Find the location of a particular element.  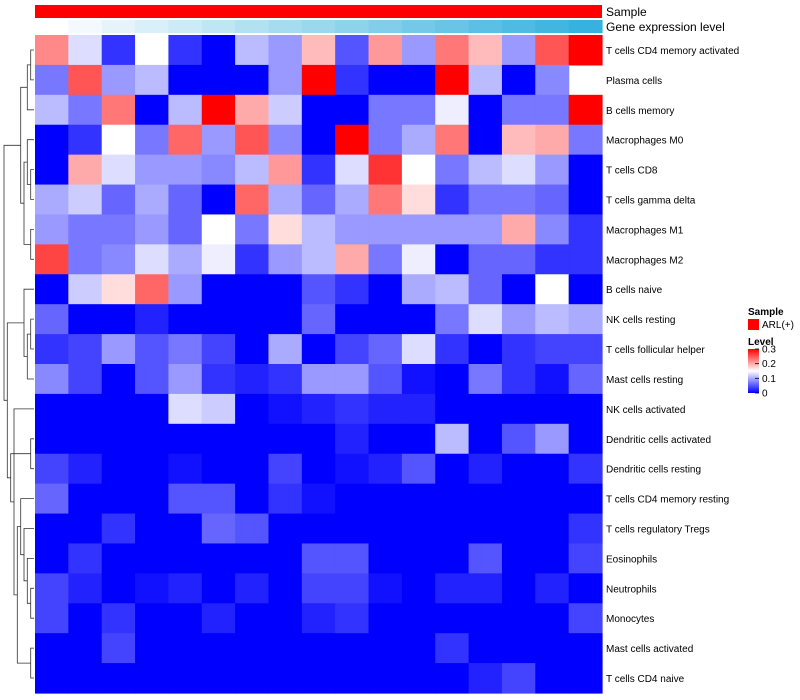

row-label: Monocytes is located at coordinates (630, 619).